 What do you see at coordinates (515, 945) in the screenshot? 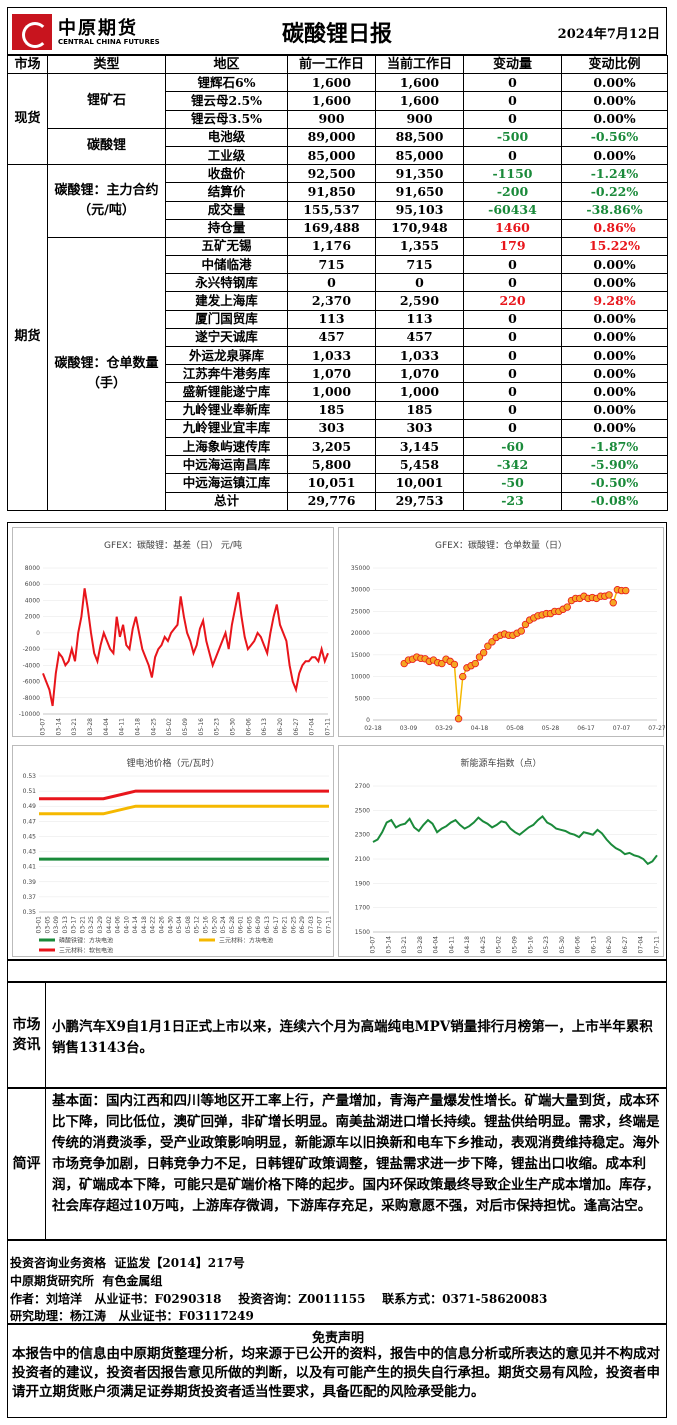
I see `x-tick-label: 05-09` at bounding box center [515, 945].